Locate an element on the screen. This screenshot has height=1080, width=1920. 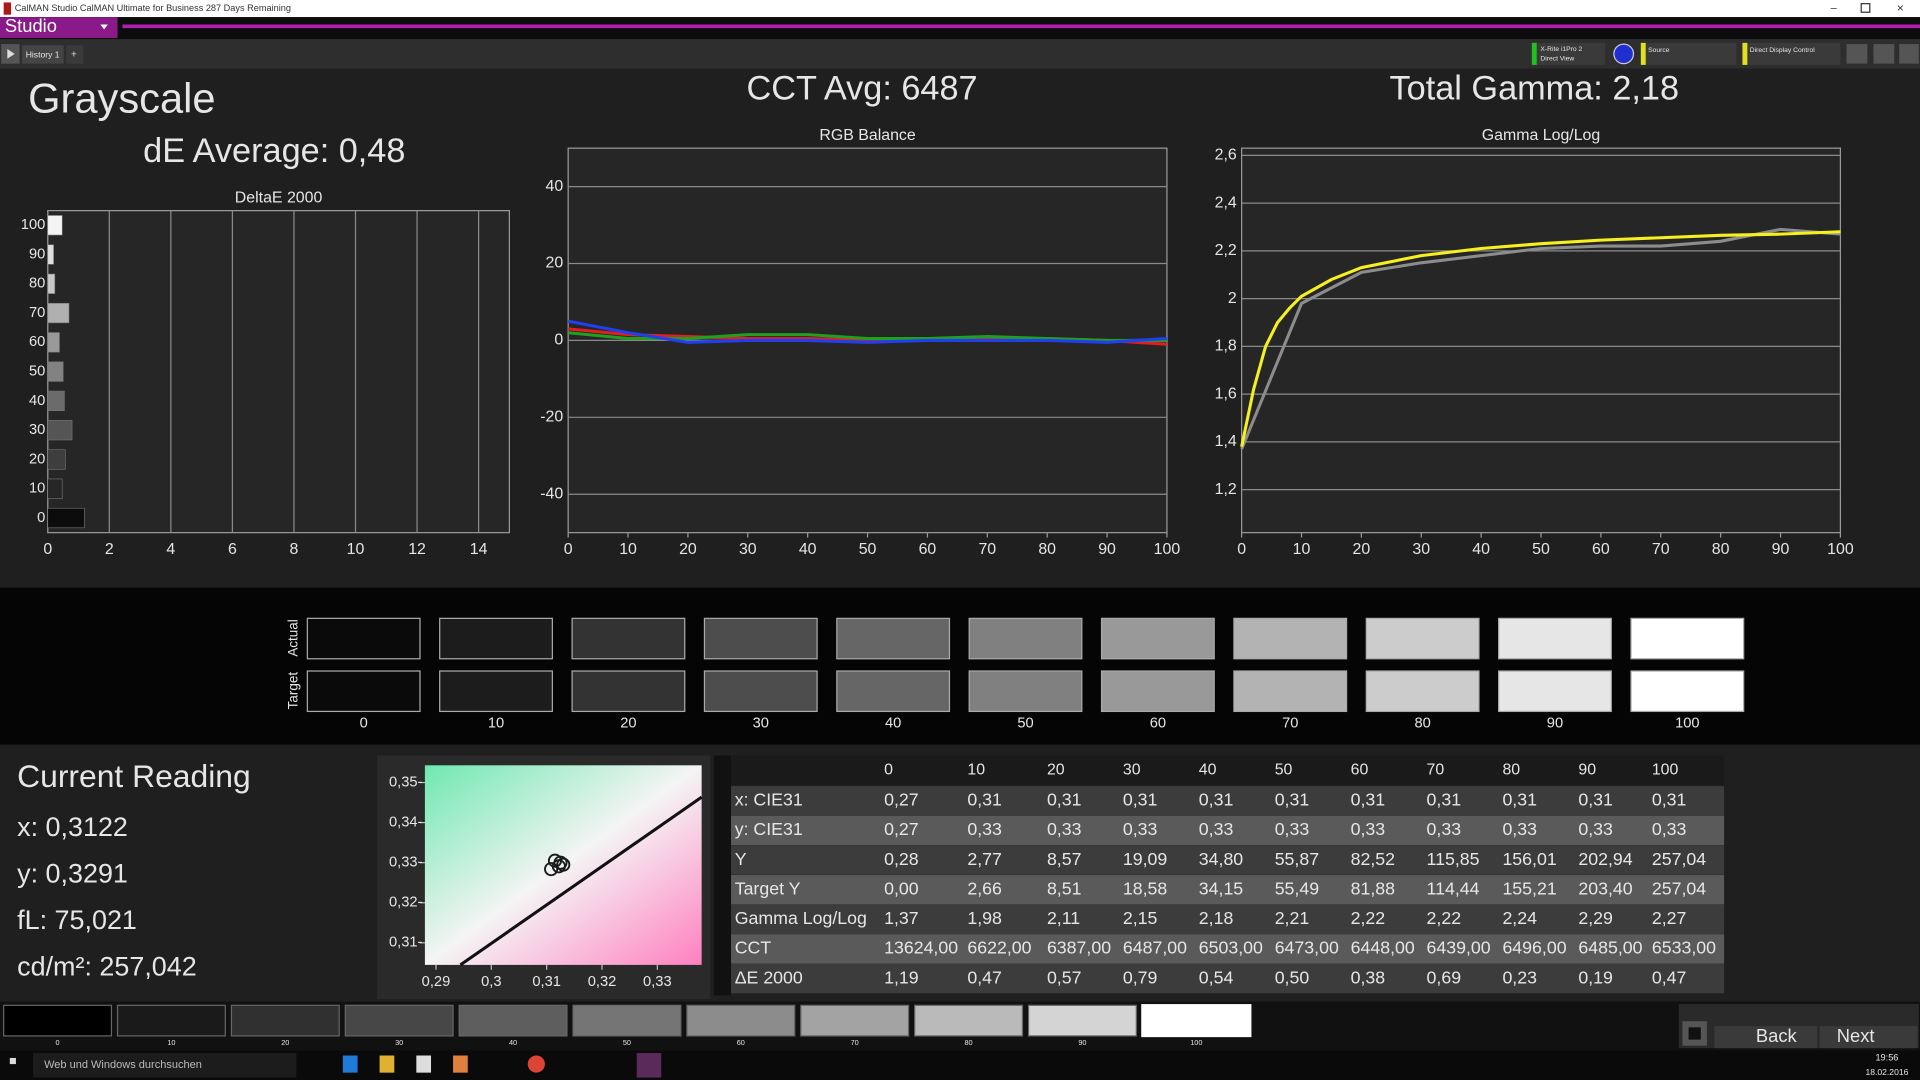
strip-label: 80 is located at coordinates (968, 1042).